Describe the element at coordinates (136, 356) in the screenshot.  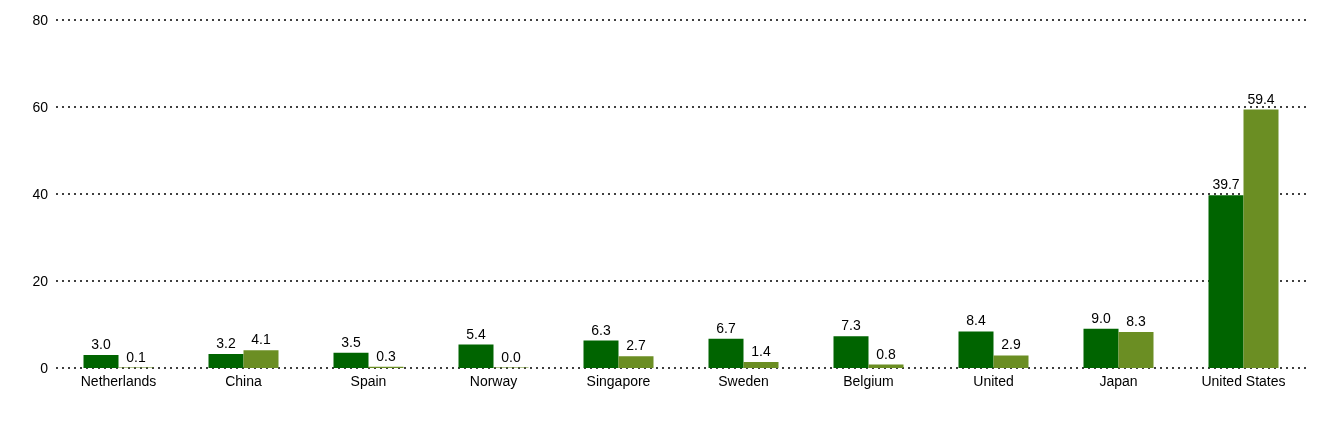
I see `data-label: 0.1` at that location.